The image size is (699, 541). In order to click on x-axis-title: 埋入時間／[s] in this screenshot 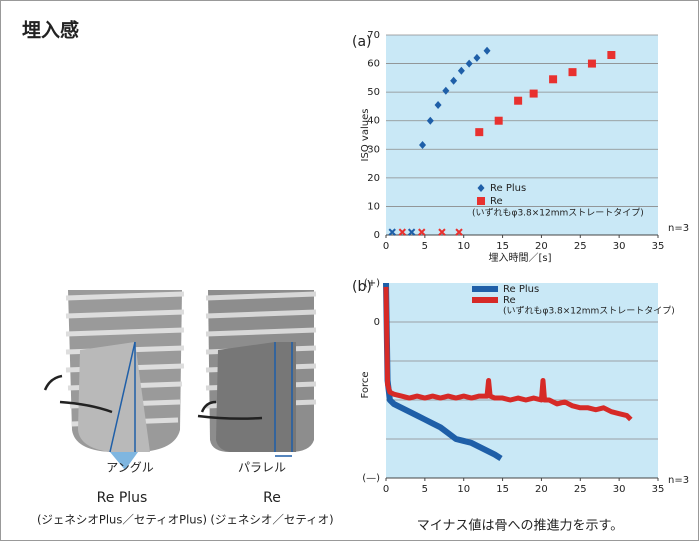, I will do `click(519, 258)`.